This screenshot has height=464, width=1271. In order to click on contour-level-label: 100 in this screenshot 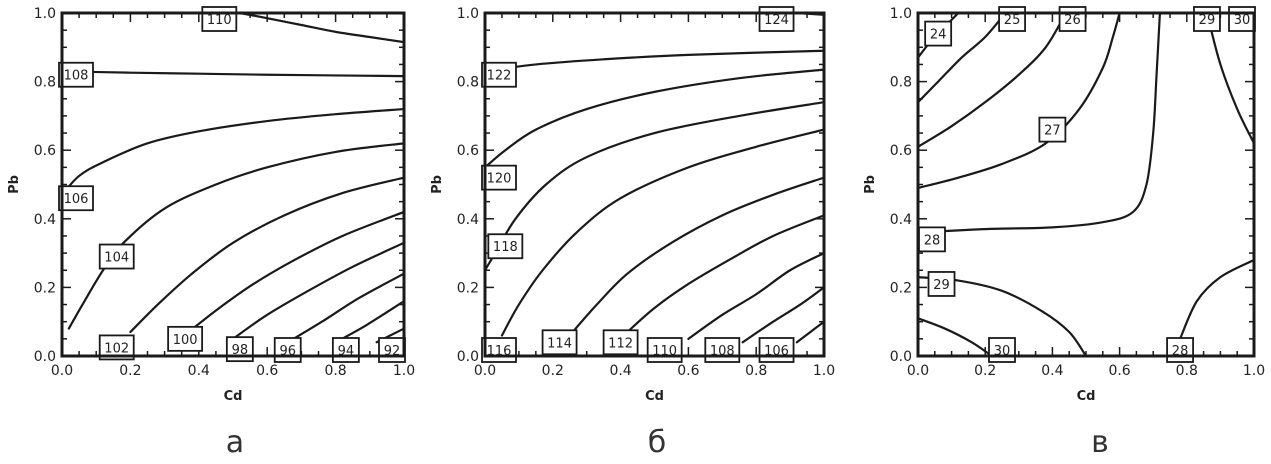, I will do `click(185, 338)`.